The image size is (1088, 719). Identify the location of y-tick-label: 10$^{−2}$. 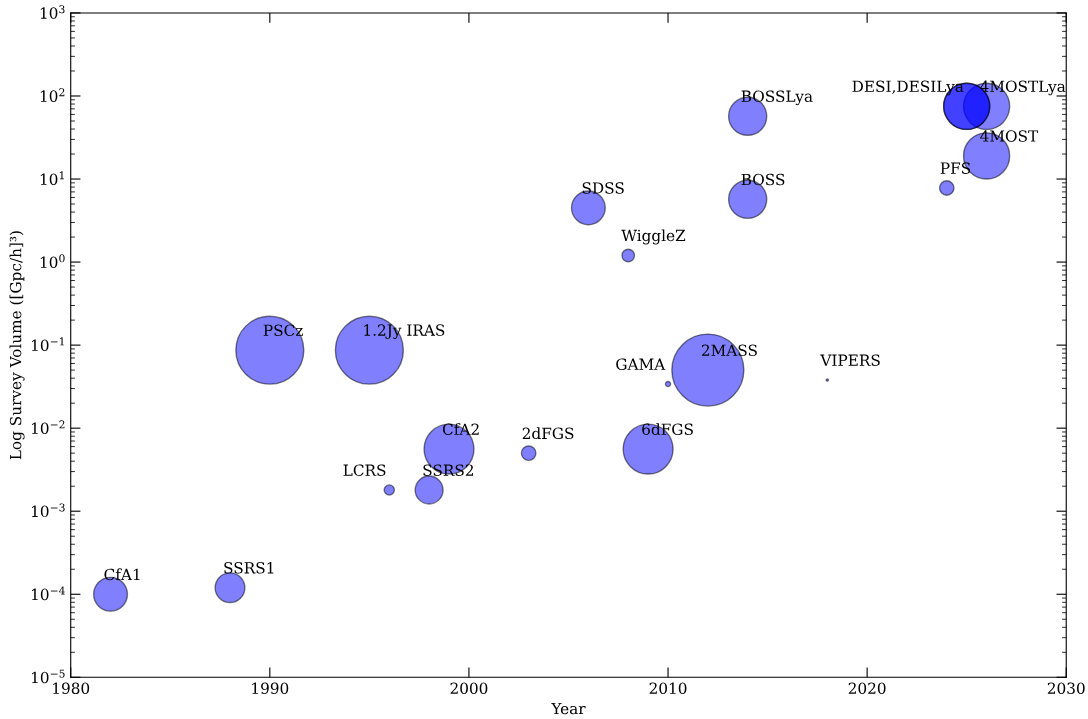
(48, 427).